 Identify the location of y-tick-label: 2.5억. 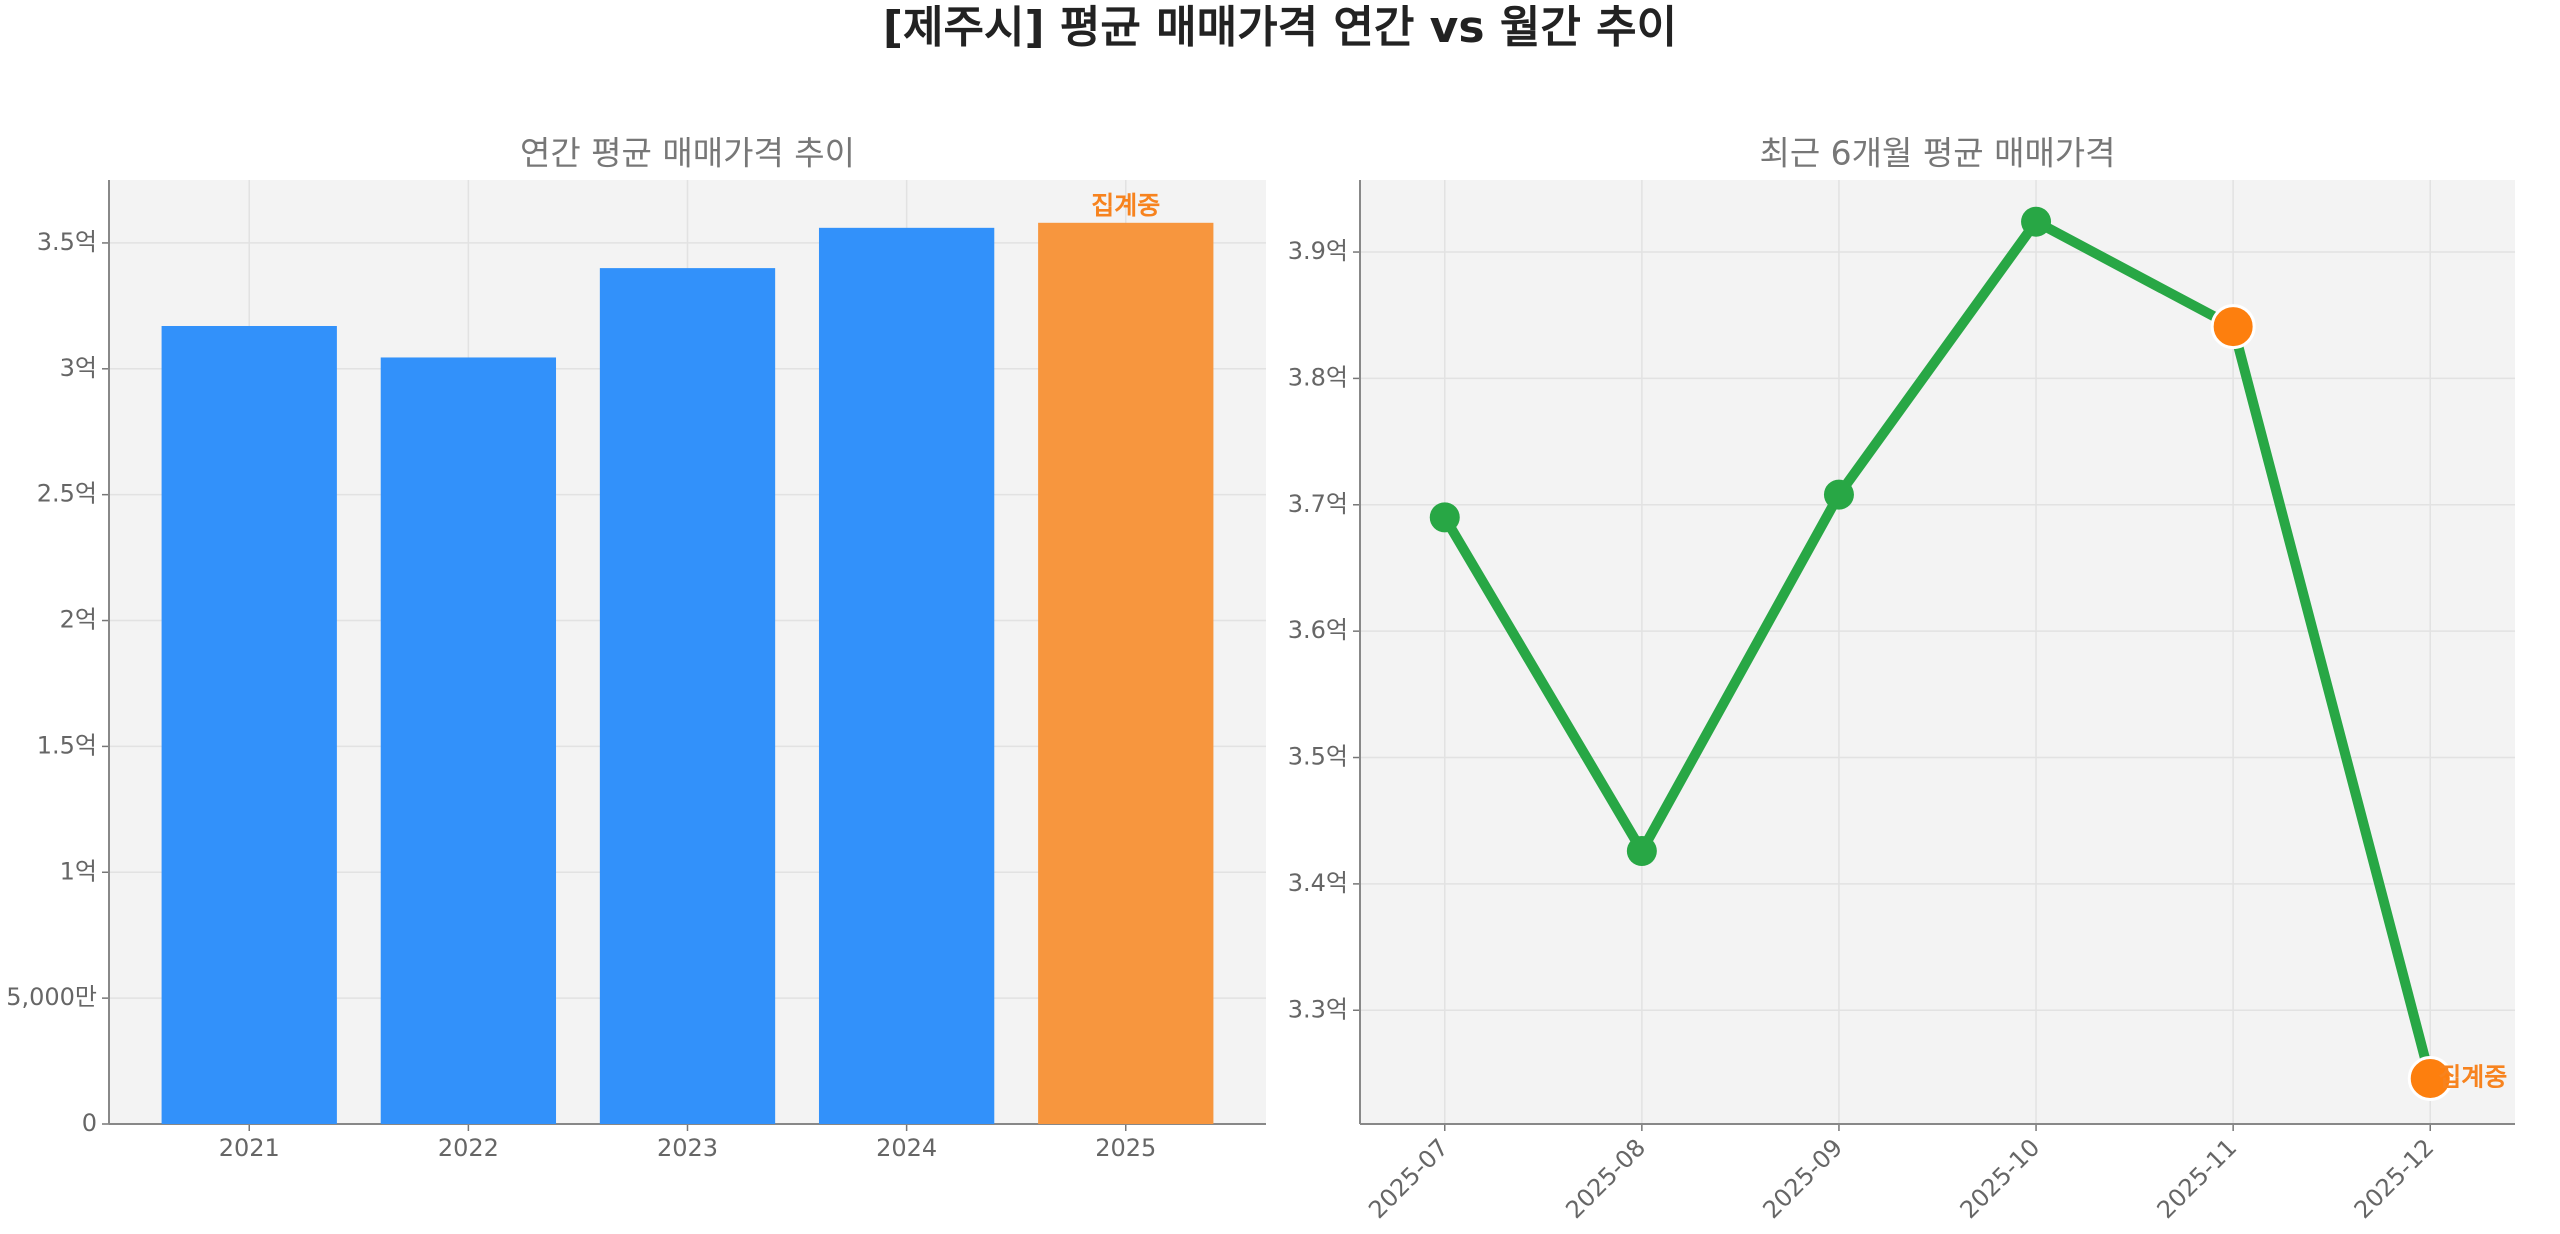
(67, 494).